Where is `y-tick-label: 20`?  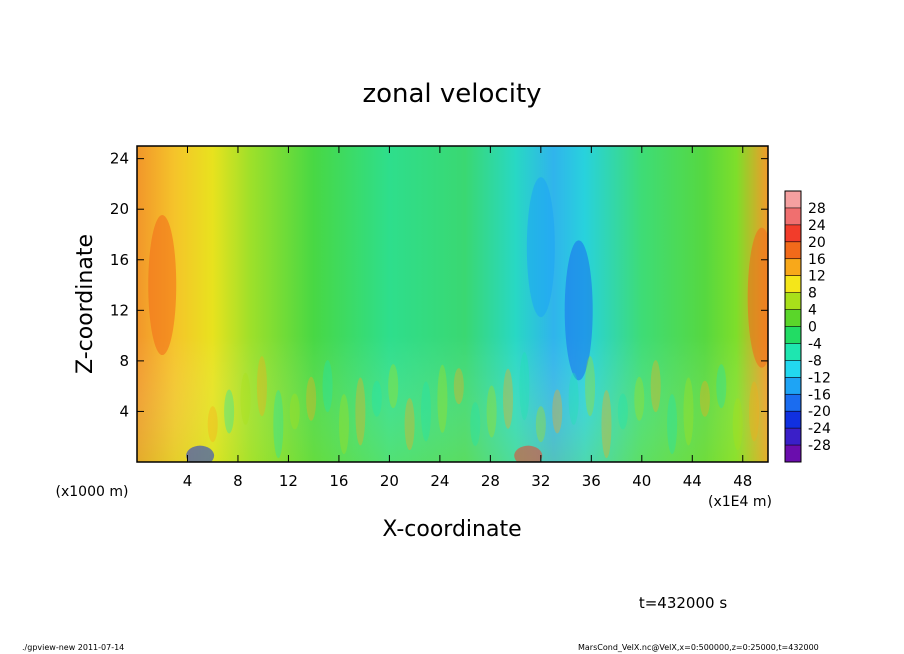 y-tick-label: 20 is located at coordinates (119, 209).